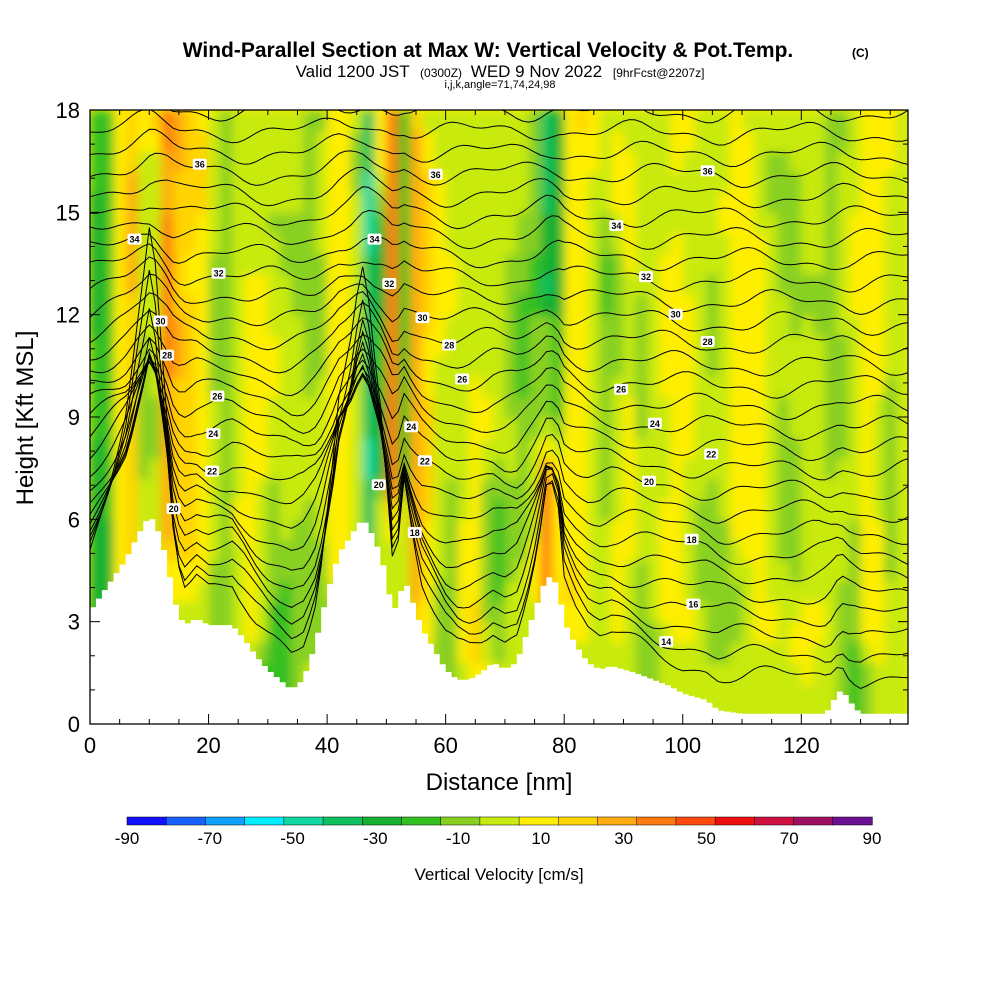 Image resolution: width=1000 pixels, height=1000 pixels. What do you see at coordinates (536, 71) in the screenshot?
I see `valid-date: WED 9 Nov 2022` at bounding box center [536, 71].